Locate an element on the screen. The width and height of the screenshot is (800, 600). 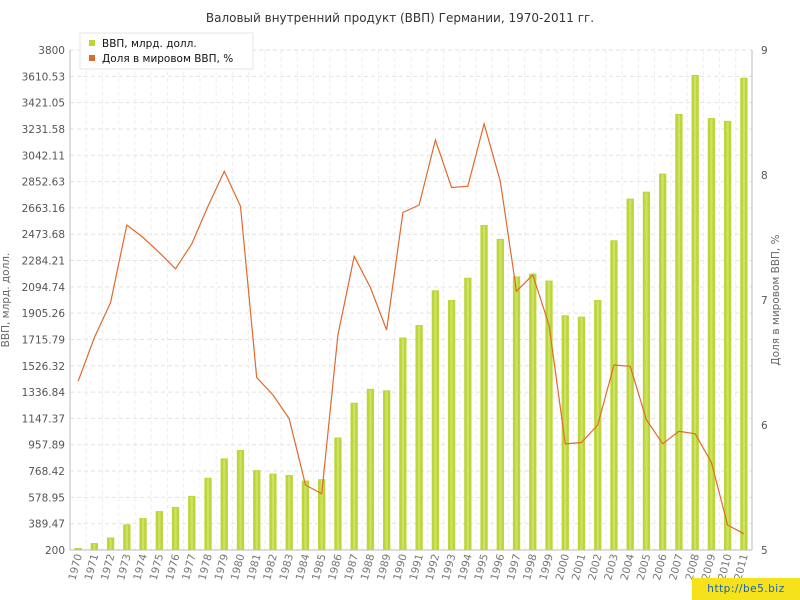
legend-label-gdp: ВВП, млрд. долл. is located at coordinates (149, 44).